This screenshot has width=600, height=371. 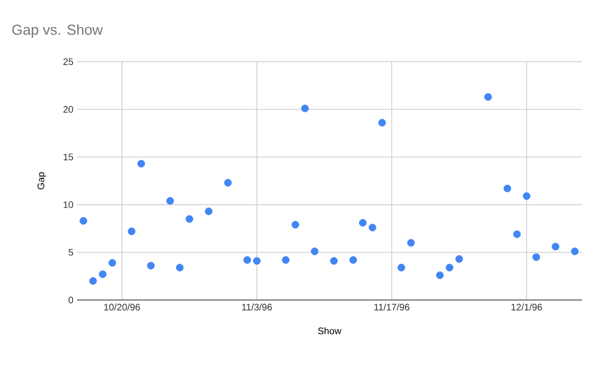 What do you see at coordinates (68, 62) in the screenshot?
I see `y-tick-label: 25` at bounding box center [68, 62].